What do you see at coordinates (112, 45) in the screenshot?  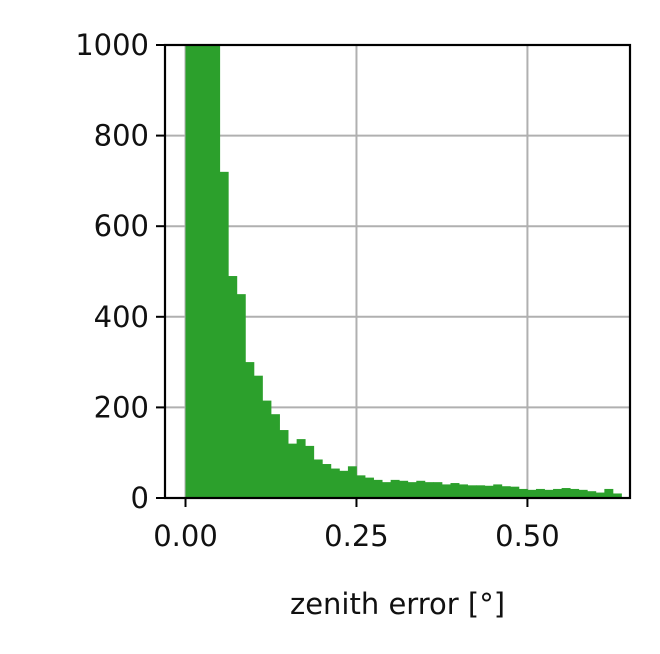 I see `y-tick-label: 1000` at bounding box center [112, 45].